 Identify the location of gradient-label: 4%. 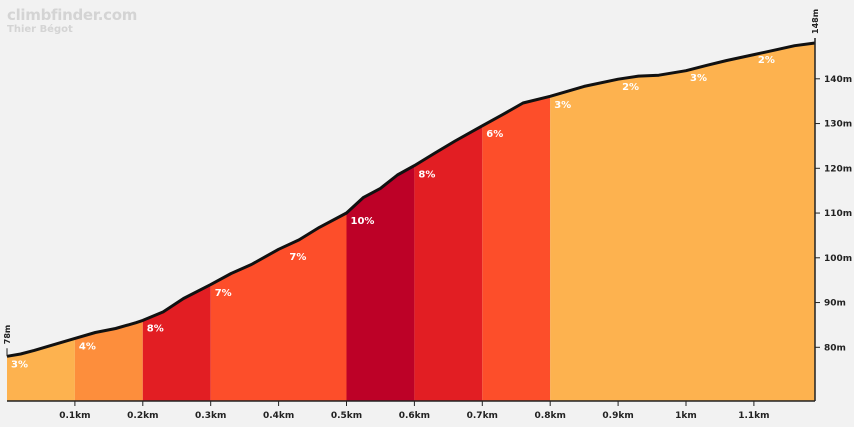
(87, 347).